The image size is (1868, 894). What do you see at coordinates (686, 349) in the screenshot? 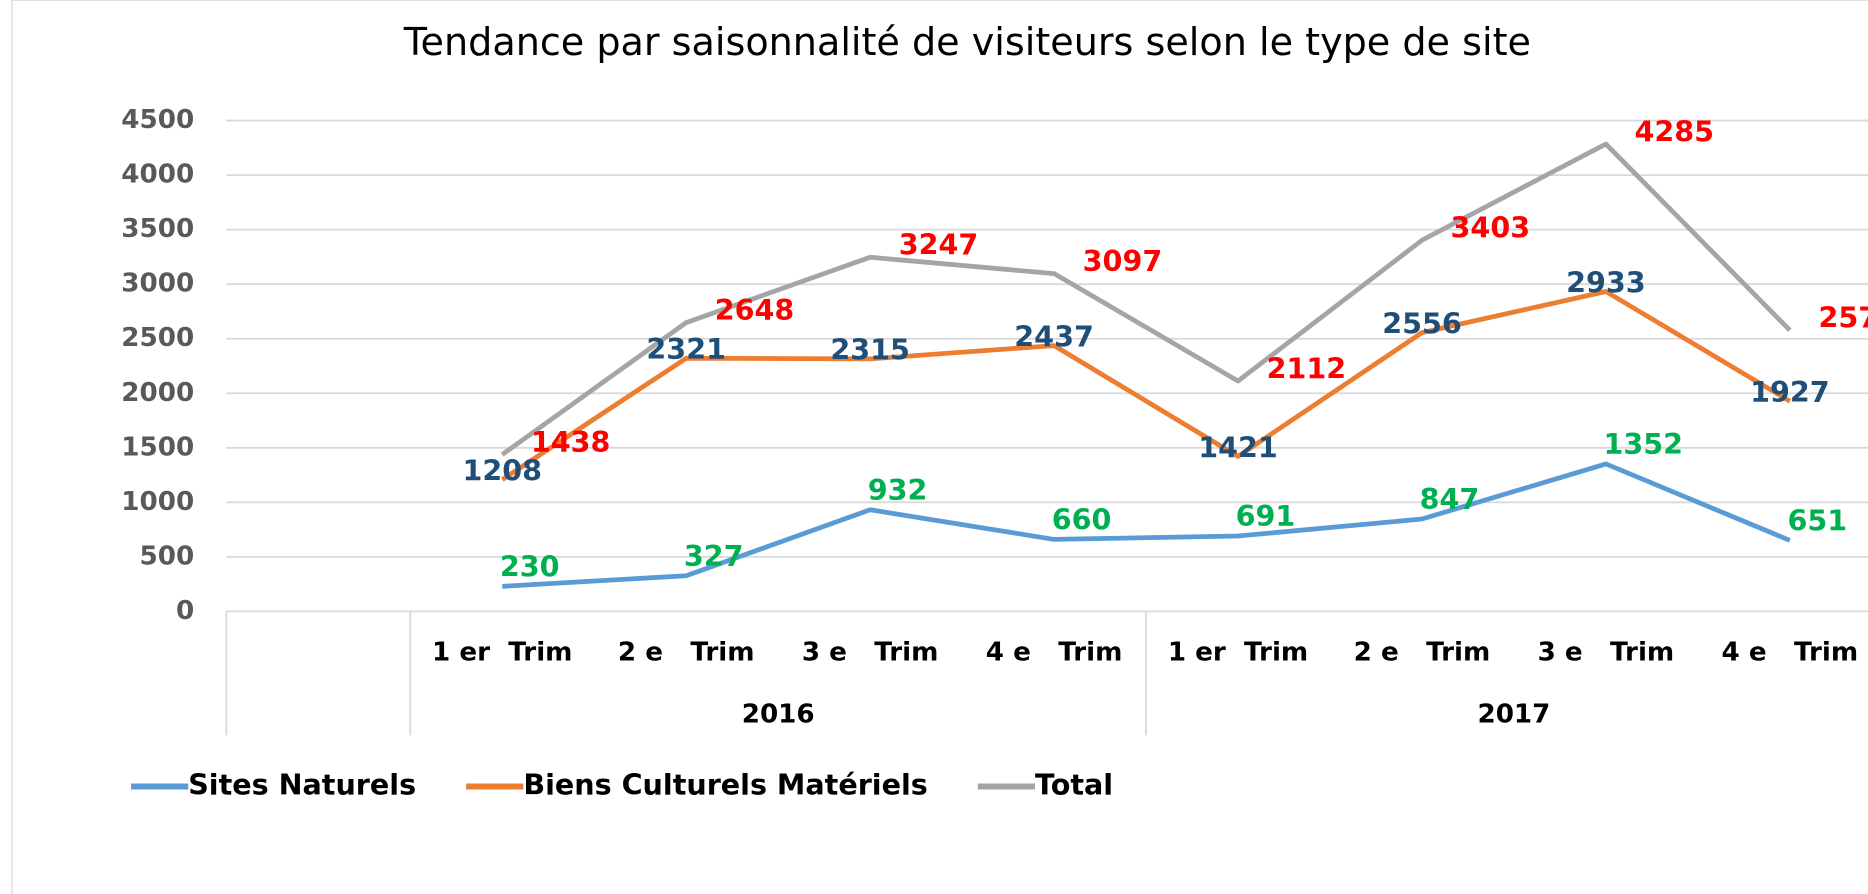
I see `data-label: 2321` at bounding box center [686, 349].